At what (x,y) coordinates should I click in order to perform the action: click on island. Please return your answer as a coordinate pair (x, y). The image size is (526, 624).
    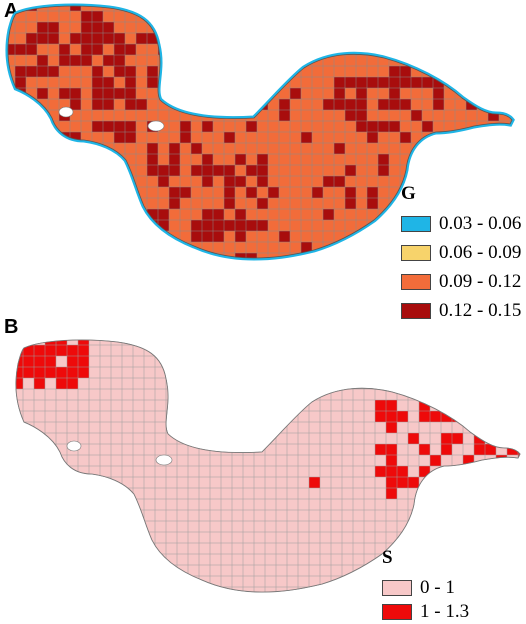
    Looking at the image, I should click on (74, 446).